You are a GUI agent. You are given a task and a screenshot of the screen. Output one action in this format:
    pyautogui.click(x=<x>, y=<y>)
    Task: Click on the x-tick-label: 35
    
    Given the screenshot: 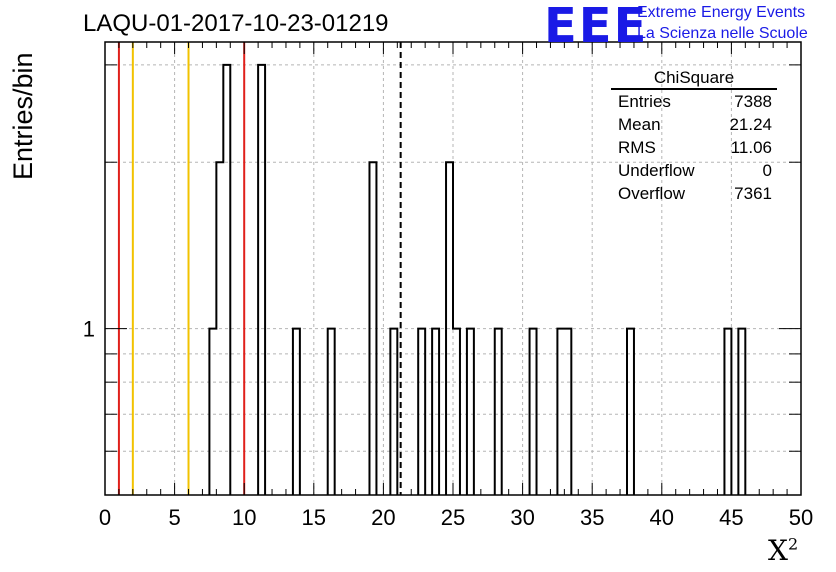 What is the action you would take?
    pyautogui.click(x=592, y=517)
    